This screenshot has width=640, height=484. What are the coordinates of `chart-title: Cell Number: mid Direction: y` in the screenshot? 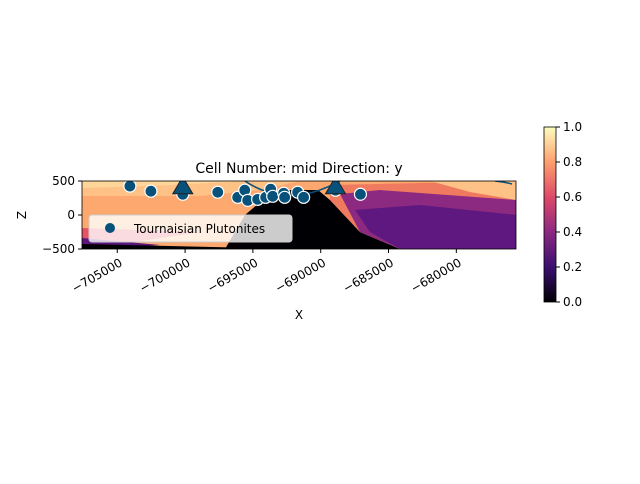 It's located at (298, 169).